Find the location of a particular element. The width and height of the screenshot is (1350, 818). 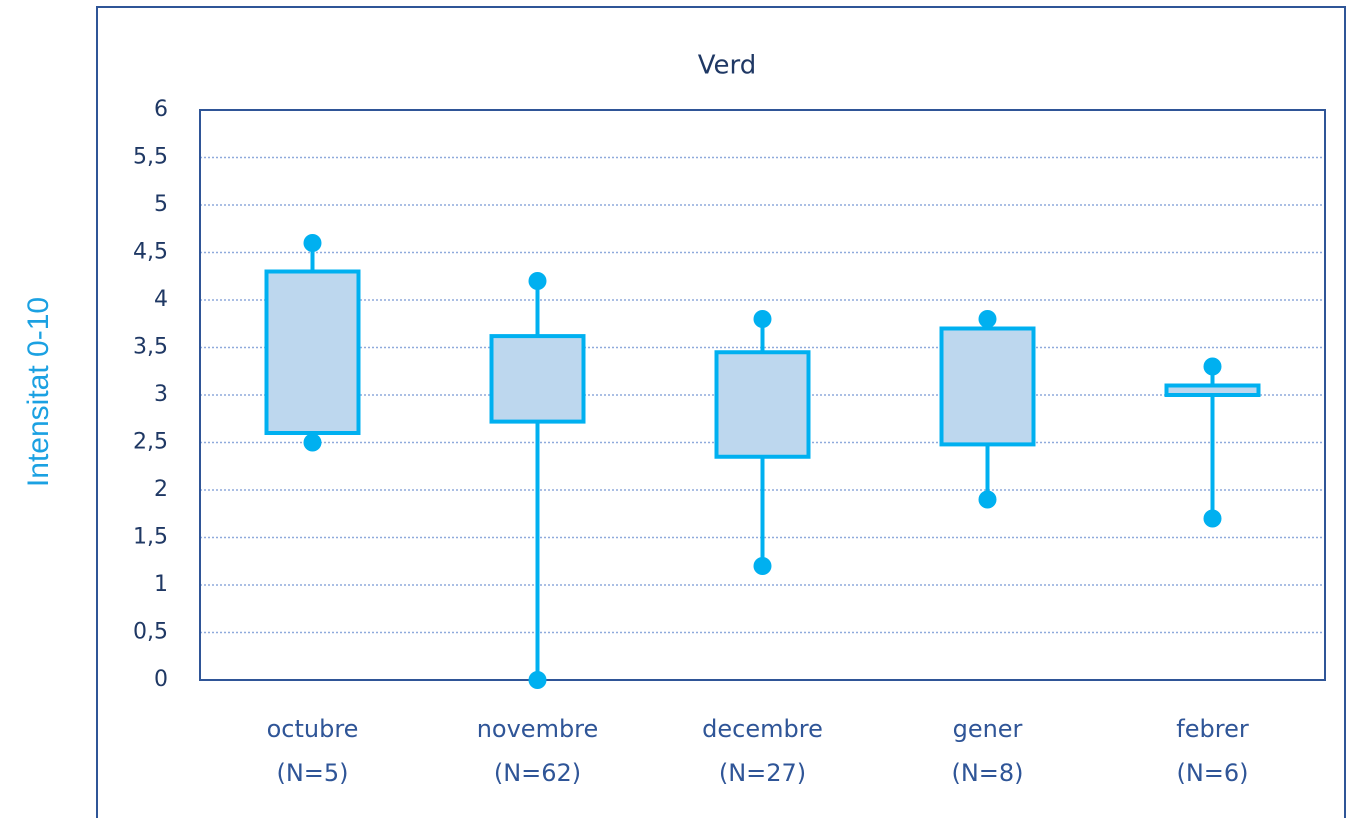

y-tick-label: 5,5 is located at coordinates (150, 157).